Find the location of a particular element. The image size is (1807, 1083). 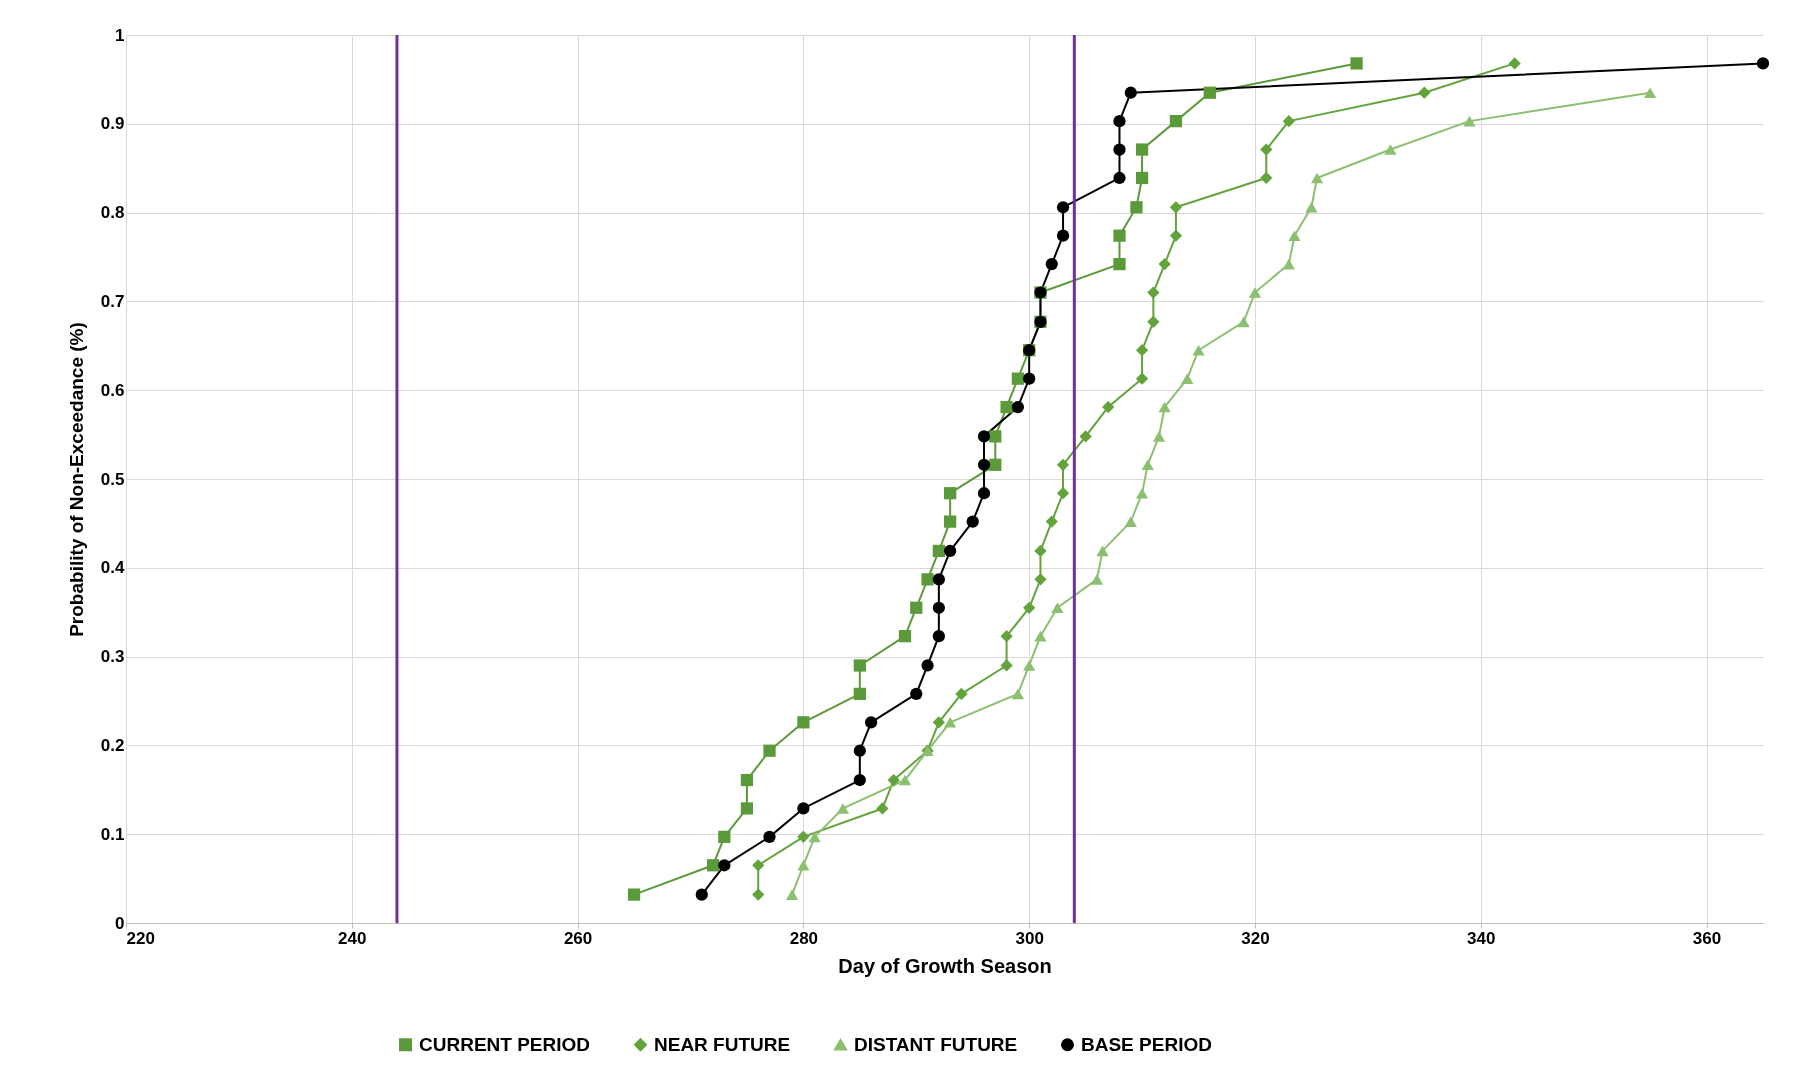

x-tick-label: 340 is located at coordinates (1481, 938).